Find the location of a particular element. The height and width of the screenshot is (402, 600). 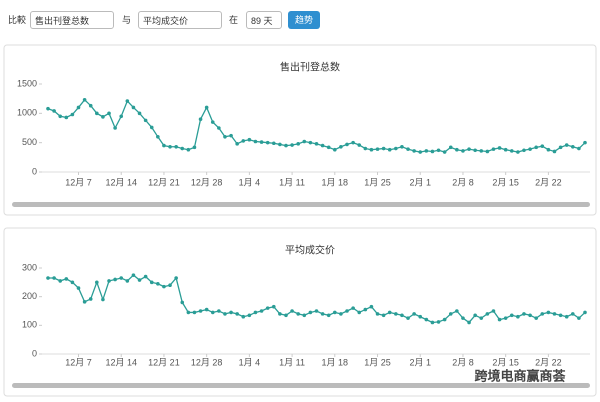

y-tick-label: 1500 is located at coordinates (27, 83).